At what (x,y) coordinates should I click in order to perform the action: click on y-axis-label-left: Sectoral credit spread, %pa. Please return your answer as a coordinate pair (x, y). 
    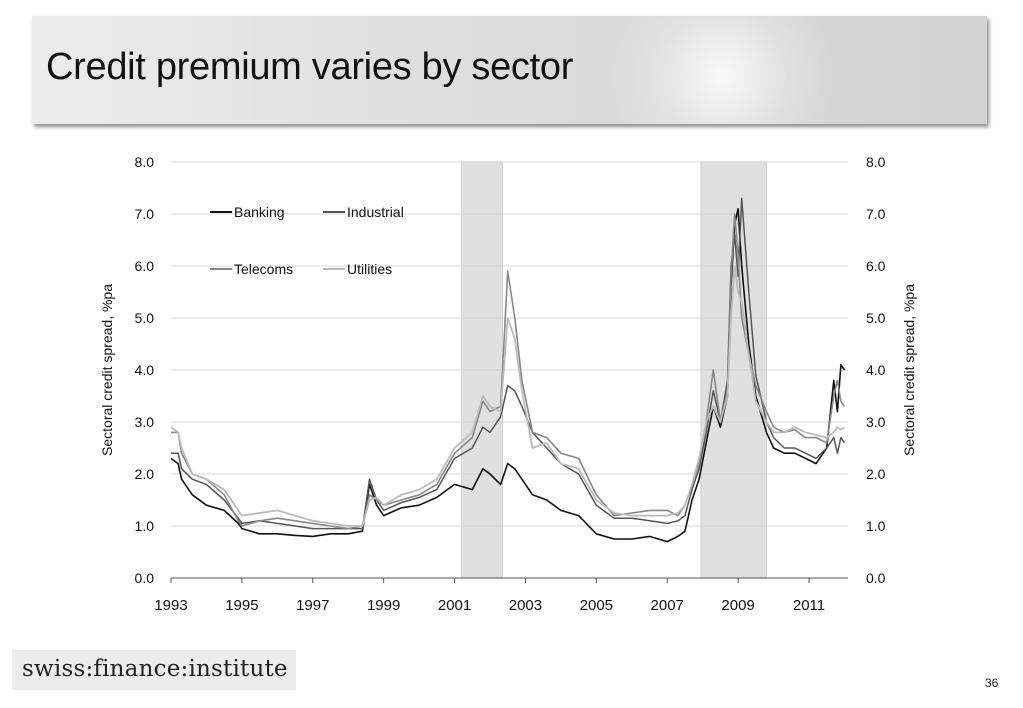
    Looking at the image, I should click on (107, 370).